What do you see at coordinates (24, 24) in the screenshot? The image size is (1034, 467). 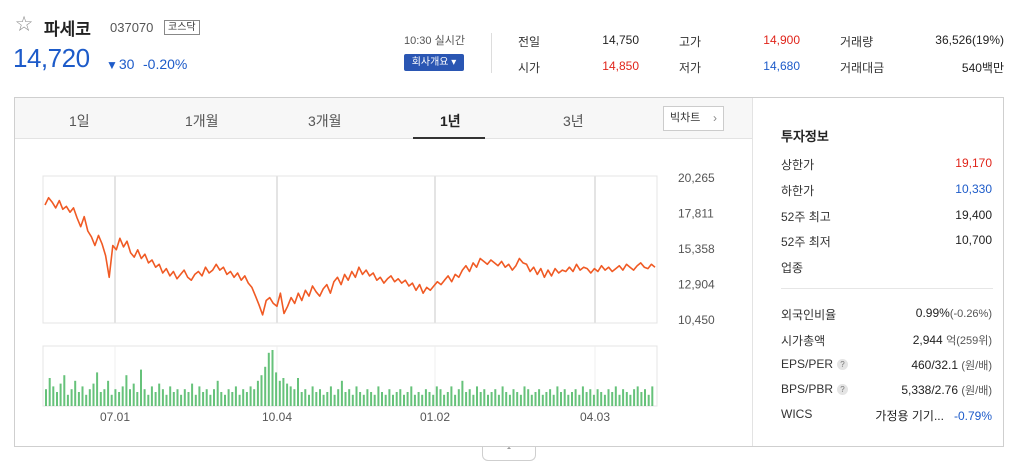 I see `favorite-star-icon: ☆` at bounding box center [24, 24].